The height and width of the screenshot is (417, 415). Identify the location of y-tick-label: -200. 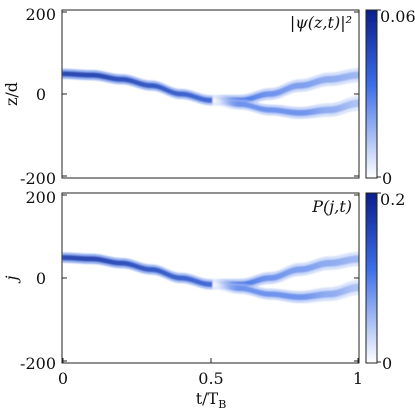
(38, 363).